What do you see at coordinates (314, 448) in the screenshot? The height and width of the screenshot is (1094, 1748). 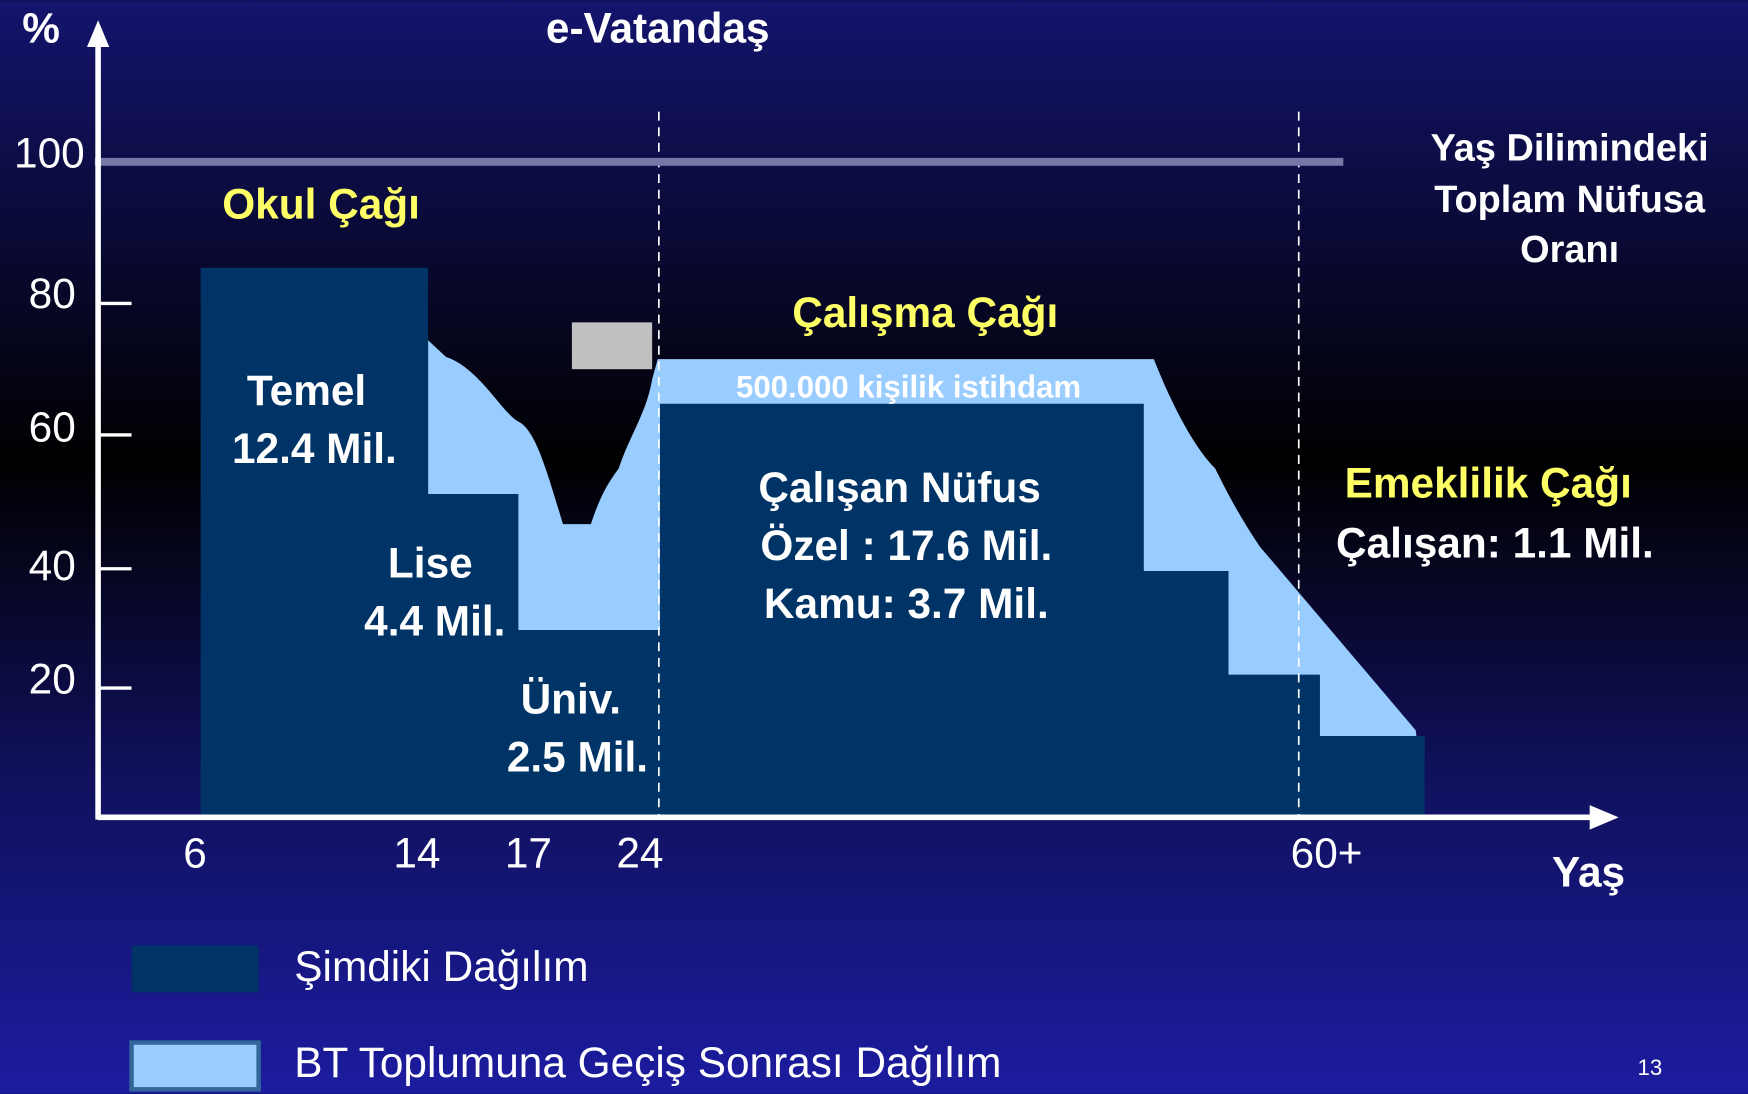 I see `group-label: 12.4 Mil.` at bounding box center [314, 448].